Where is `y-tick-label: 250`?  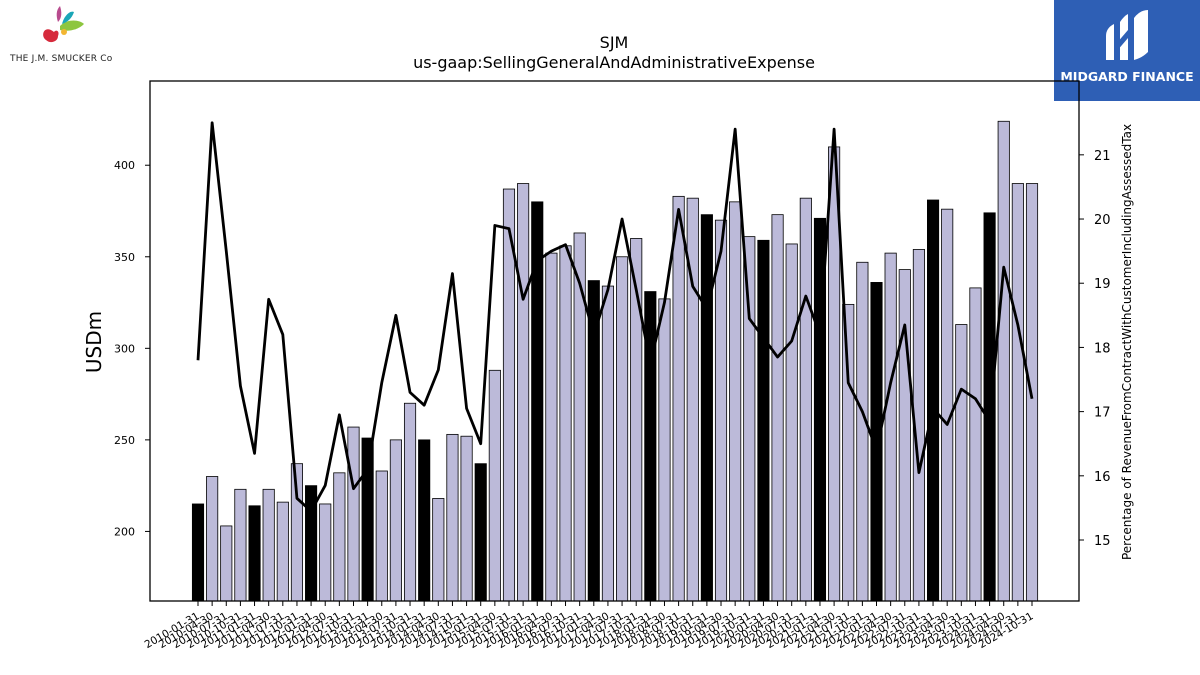 y-tick-label: 250 is located at coordinates (124, 440).